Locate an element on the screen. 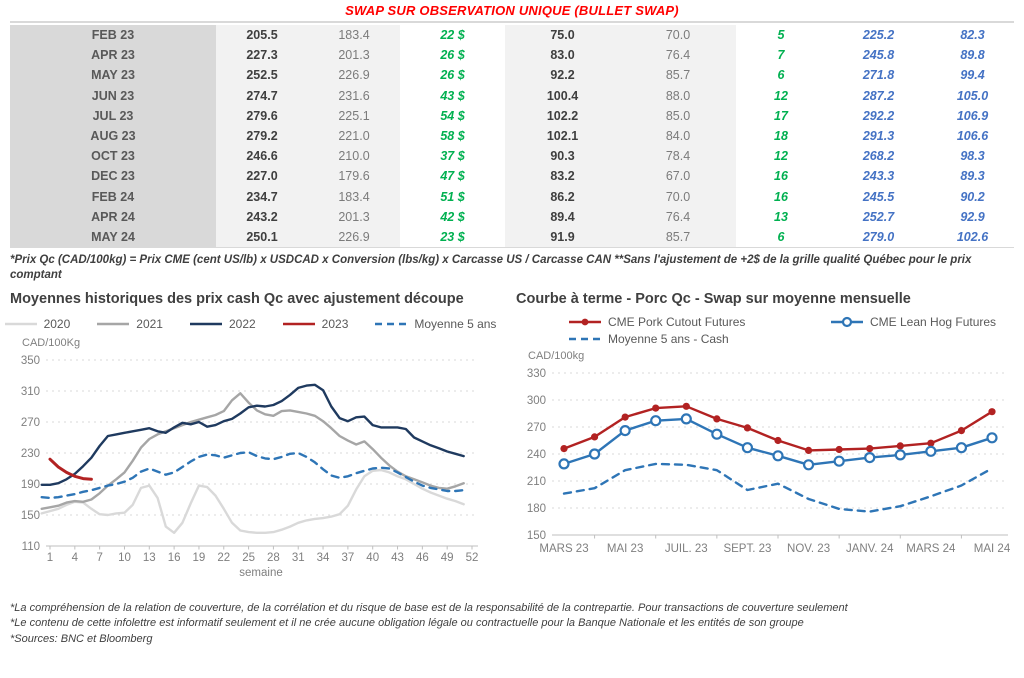 The height and width of the screenshot is (678, 1024). month-cell: MAY 23 is located at coordinates (113, 75).